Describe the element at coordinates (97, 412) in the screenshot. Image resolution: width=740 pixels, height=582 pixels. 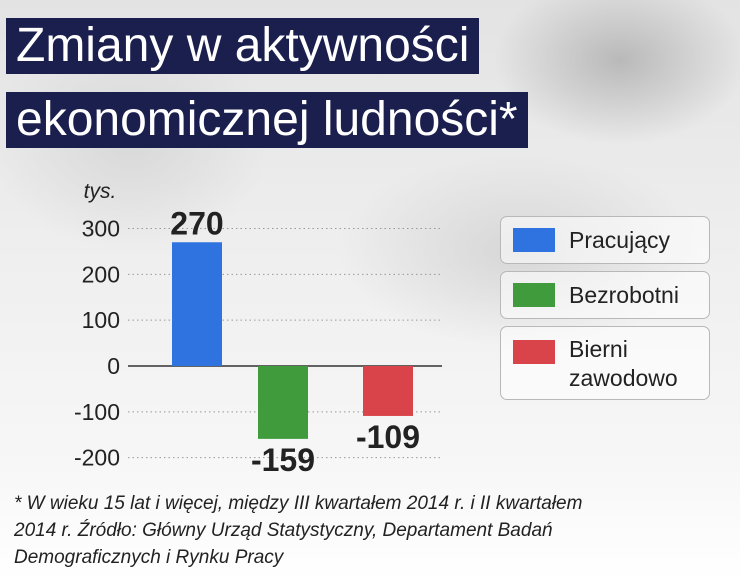
I see `y-tick-label: -100` at that location.